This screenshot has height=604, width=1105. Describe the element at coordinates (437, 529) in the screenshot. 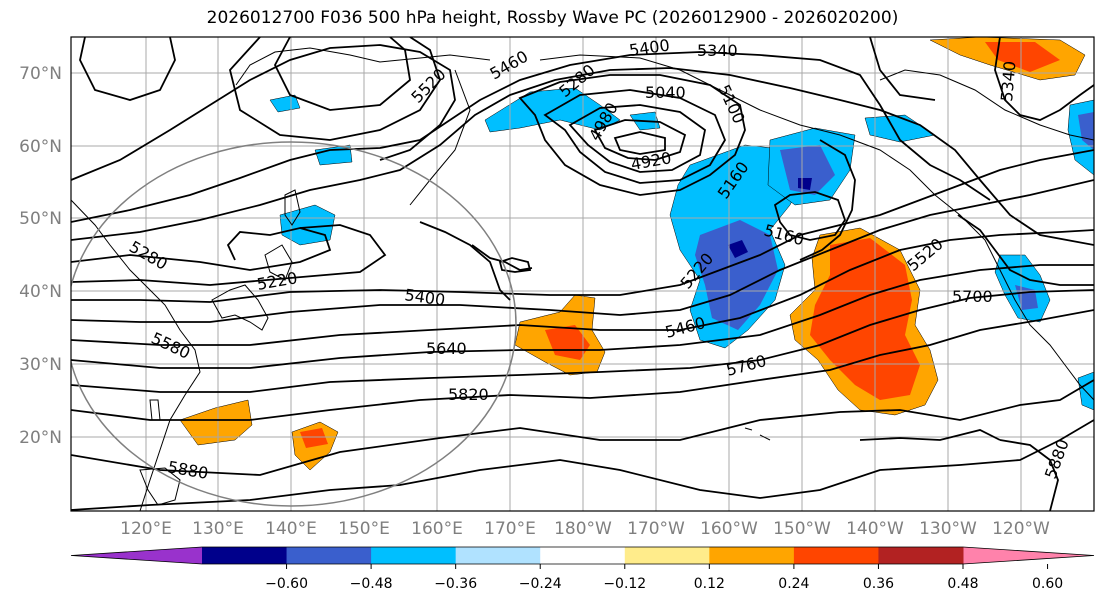

I see `lon-label-160e: 160°E` at that location.